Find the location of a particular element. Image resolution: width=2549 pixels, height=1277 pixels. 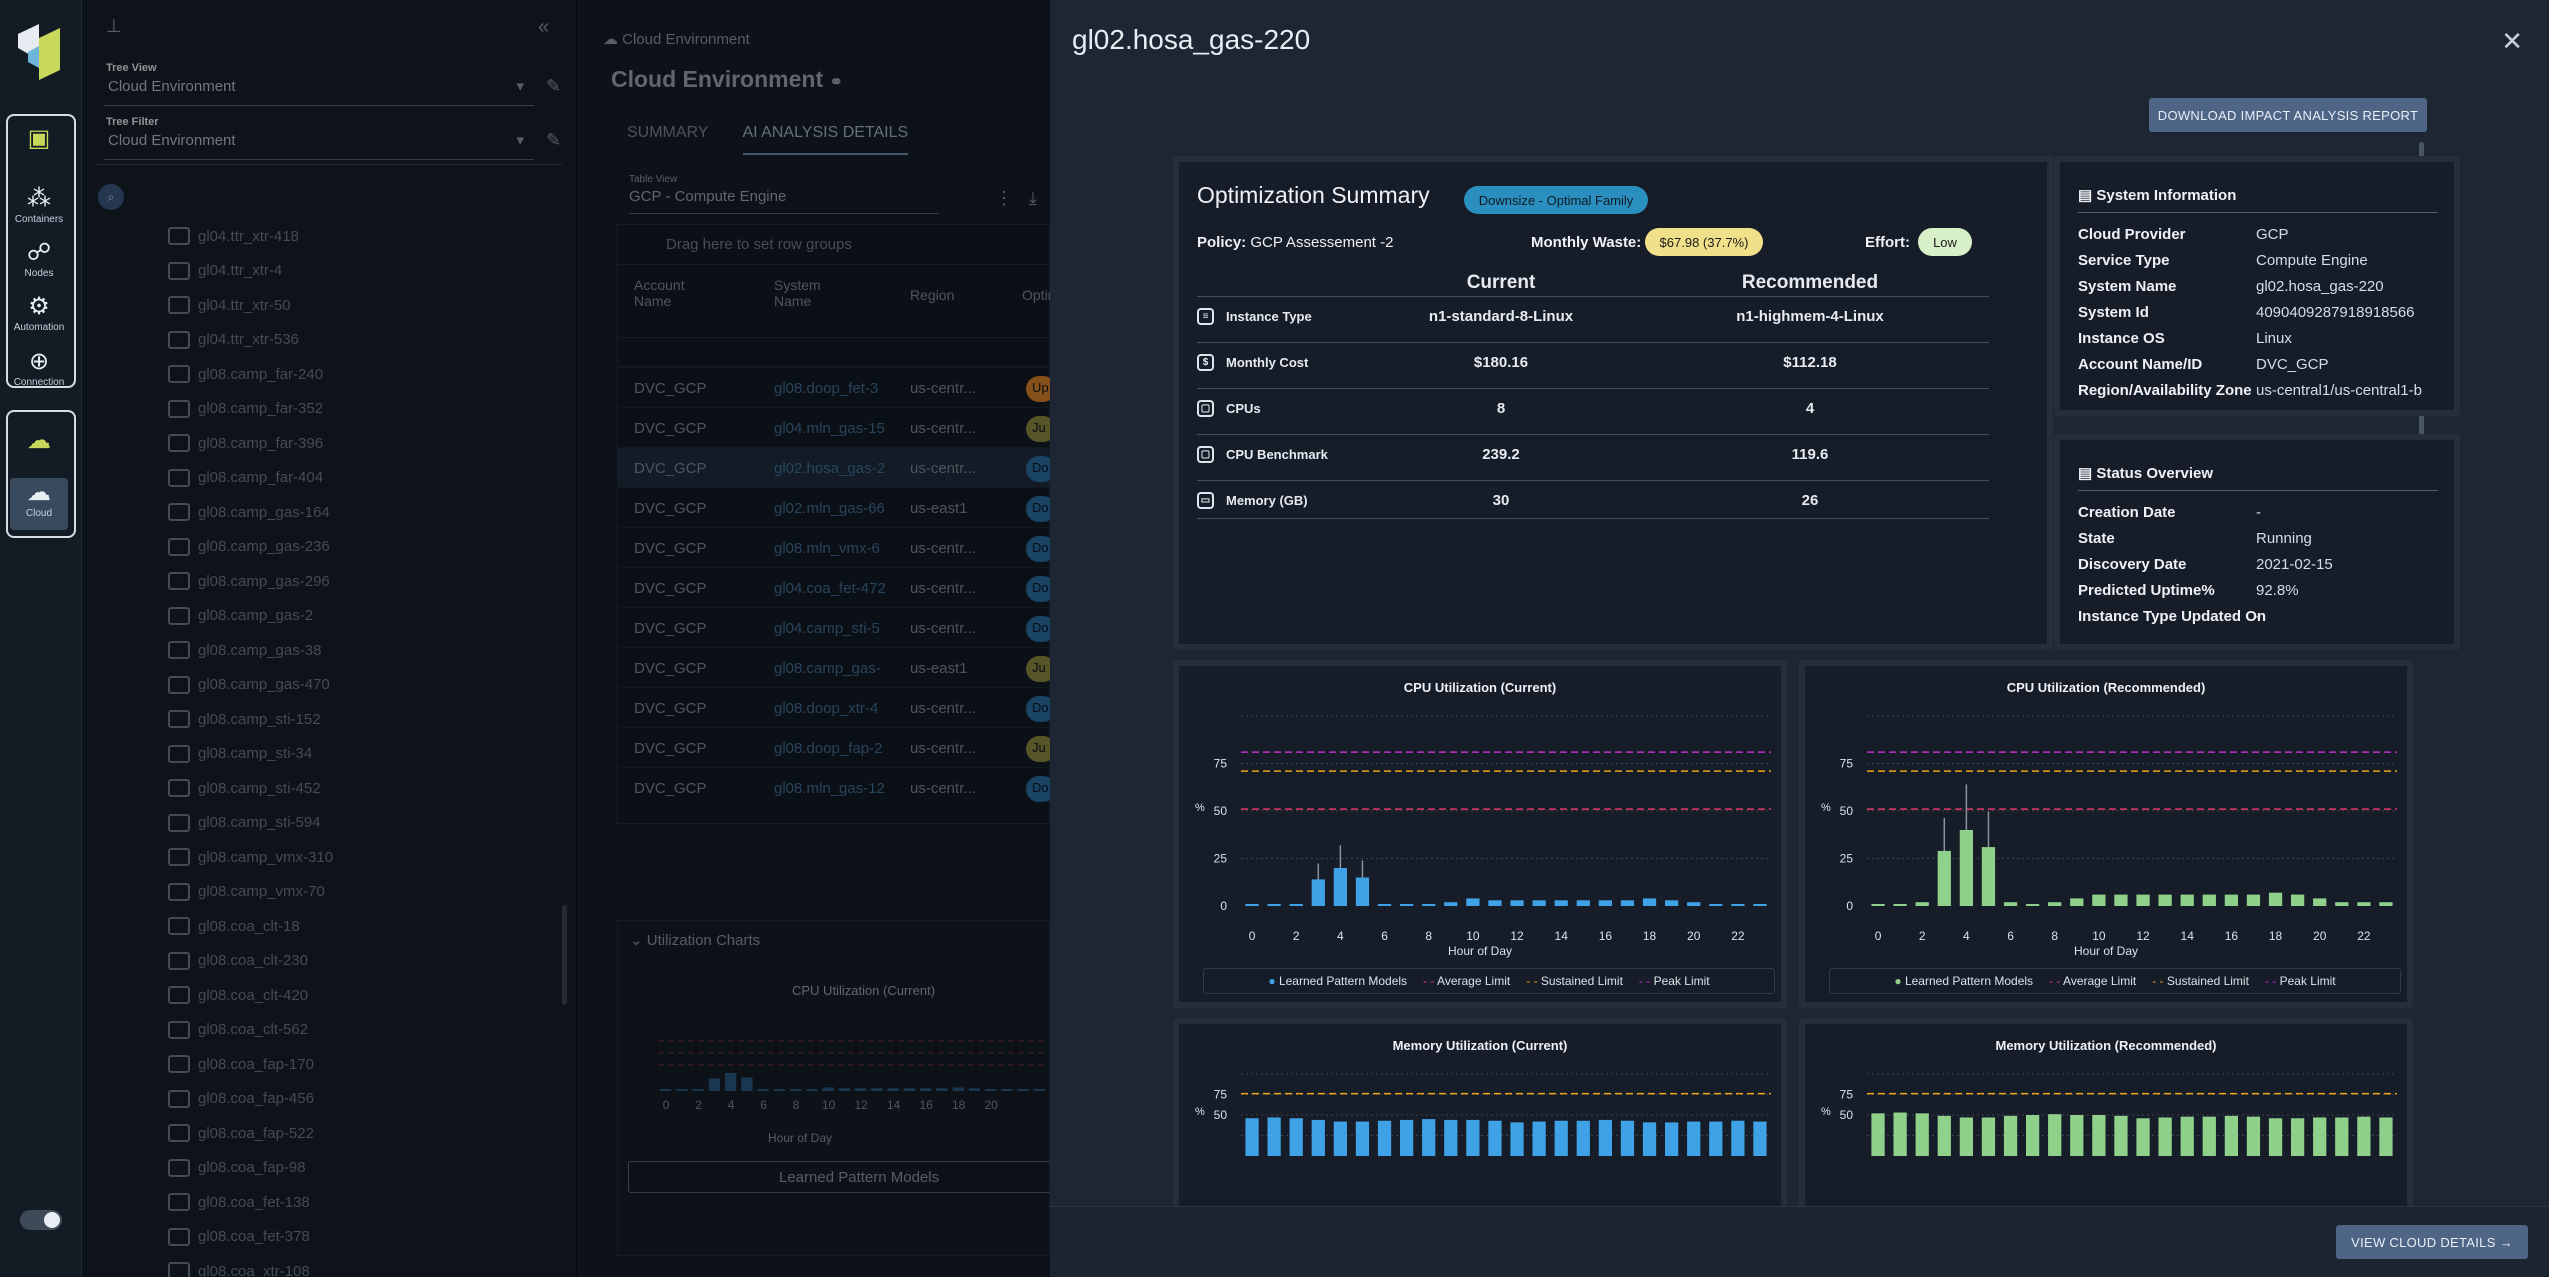

search-icon: ⌕ is located at coordinates (111, 197).